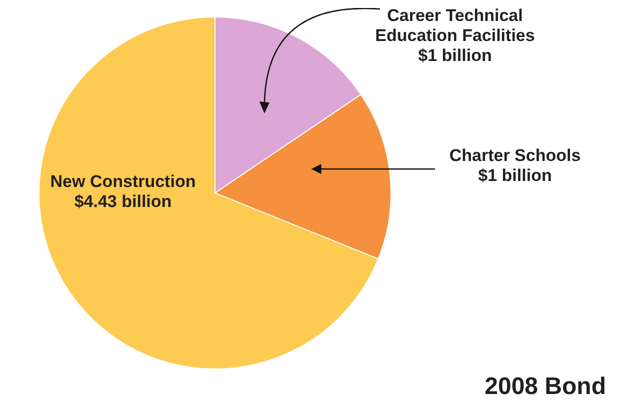  Describe the element at coordinates (515, 155) in the screenshot. I see `slice-label: Charter Schools` at that location.